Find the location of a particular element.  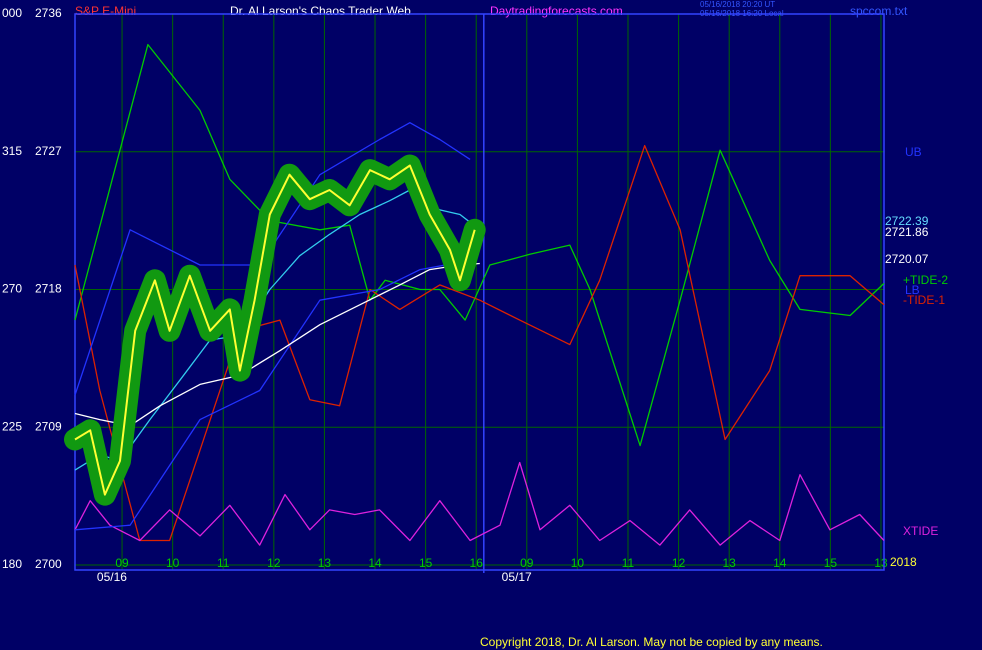

legend-label: -TIDE-1 is located at coordinates (924, 300).